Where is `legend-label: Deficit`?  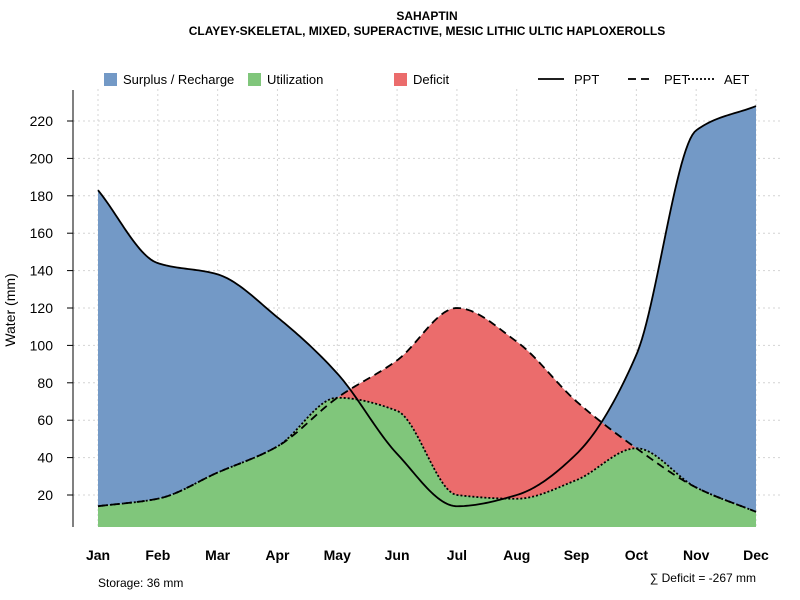
legend-label: Deficit is located at coordinates (431, 79).